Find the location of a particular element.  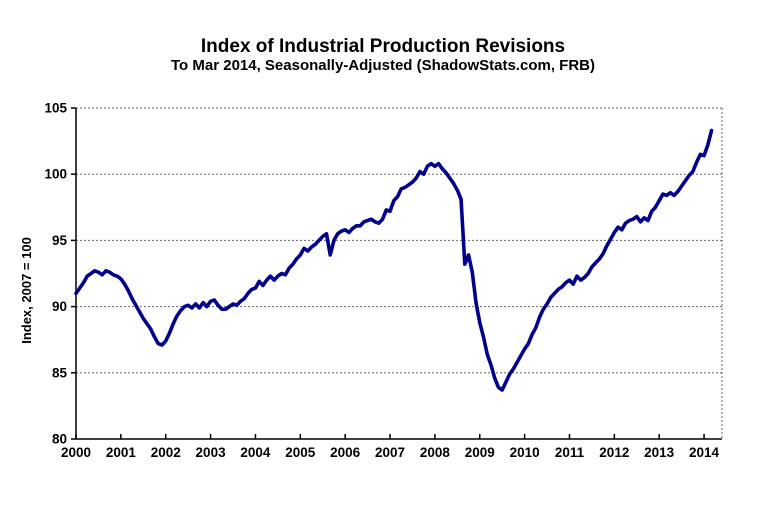

x-tick-label: 2008 is located at coordinates (435, 452).